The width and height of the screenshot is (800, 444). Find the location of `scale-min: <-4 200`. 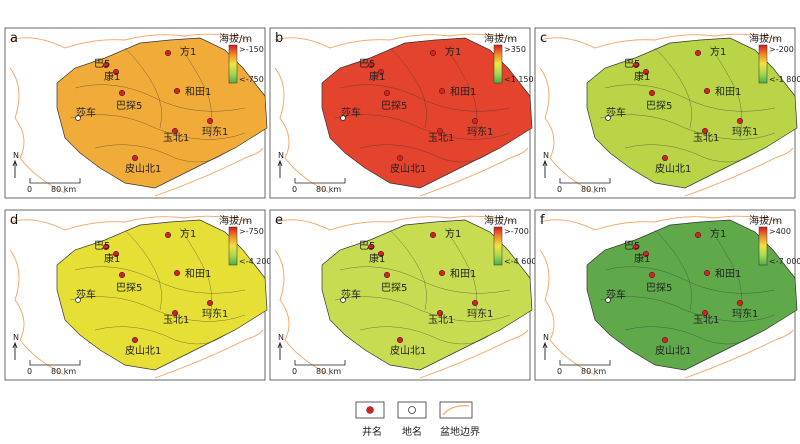

scale-min: <-4 200 is located at coordinates (255, 261).